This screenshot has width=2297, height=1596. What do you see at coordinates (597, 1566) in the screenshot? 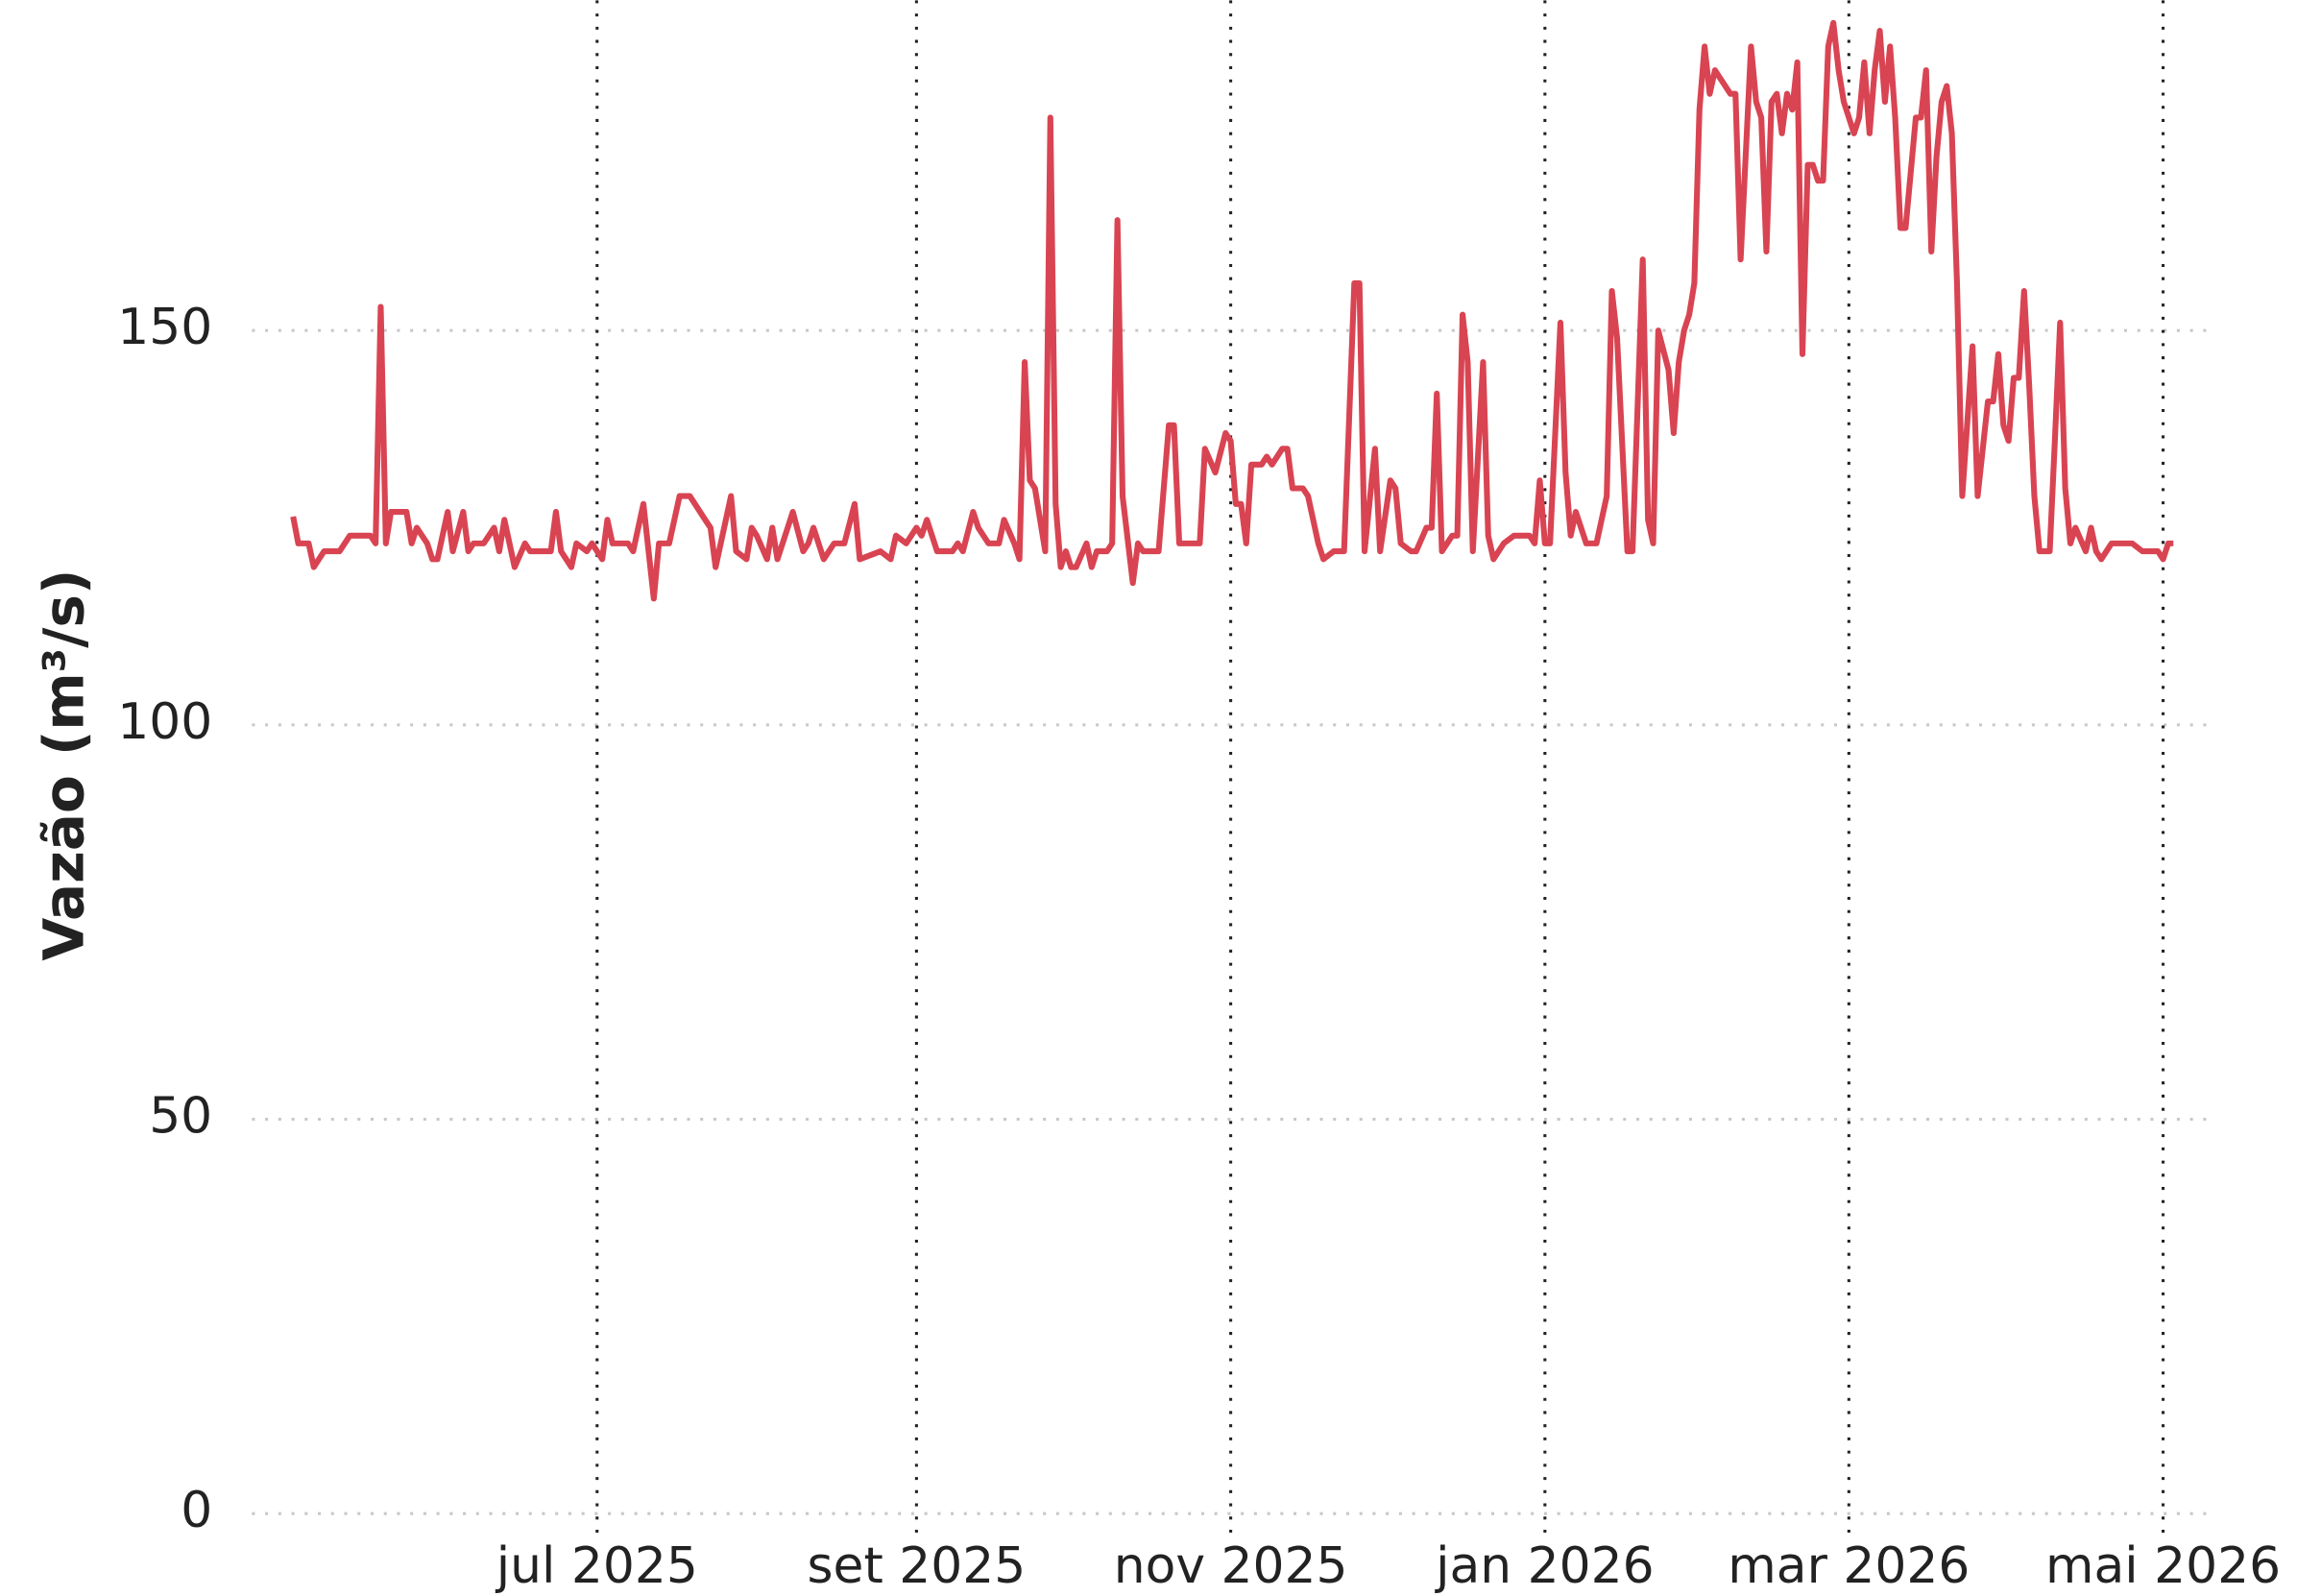
I see `x-tick-label: jul 2025` at bounding box center [597, 1566].